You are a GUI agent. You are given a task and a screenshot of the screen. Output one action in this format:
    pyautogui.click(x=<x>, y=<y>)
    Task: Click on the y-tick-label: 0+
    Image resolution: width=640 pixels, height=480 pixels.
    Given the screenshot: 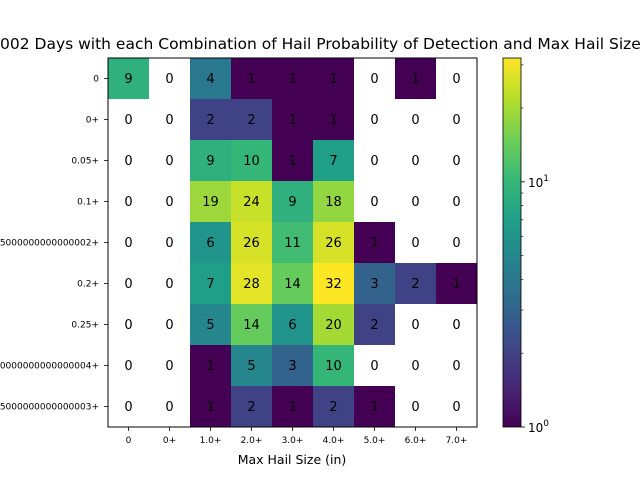 What is the action you would take?
    pyautogui.click(x=92, y=121)
    